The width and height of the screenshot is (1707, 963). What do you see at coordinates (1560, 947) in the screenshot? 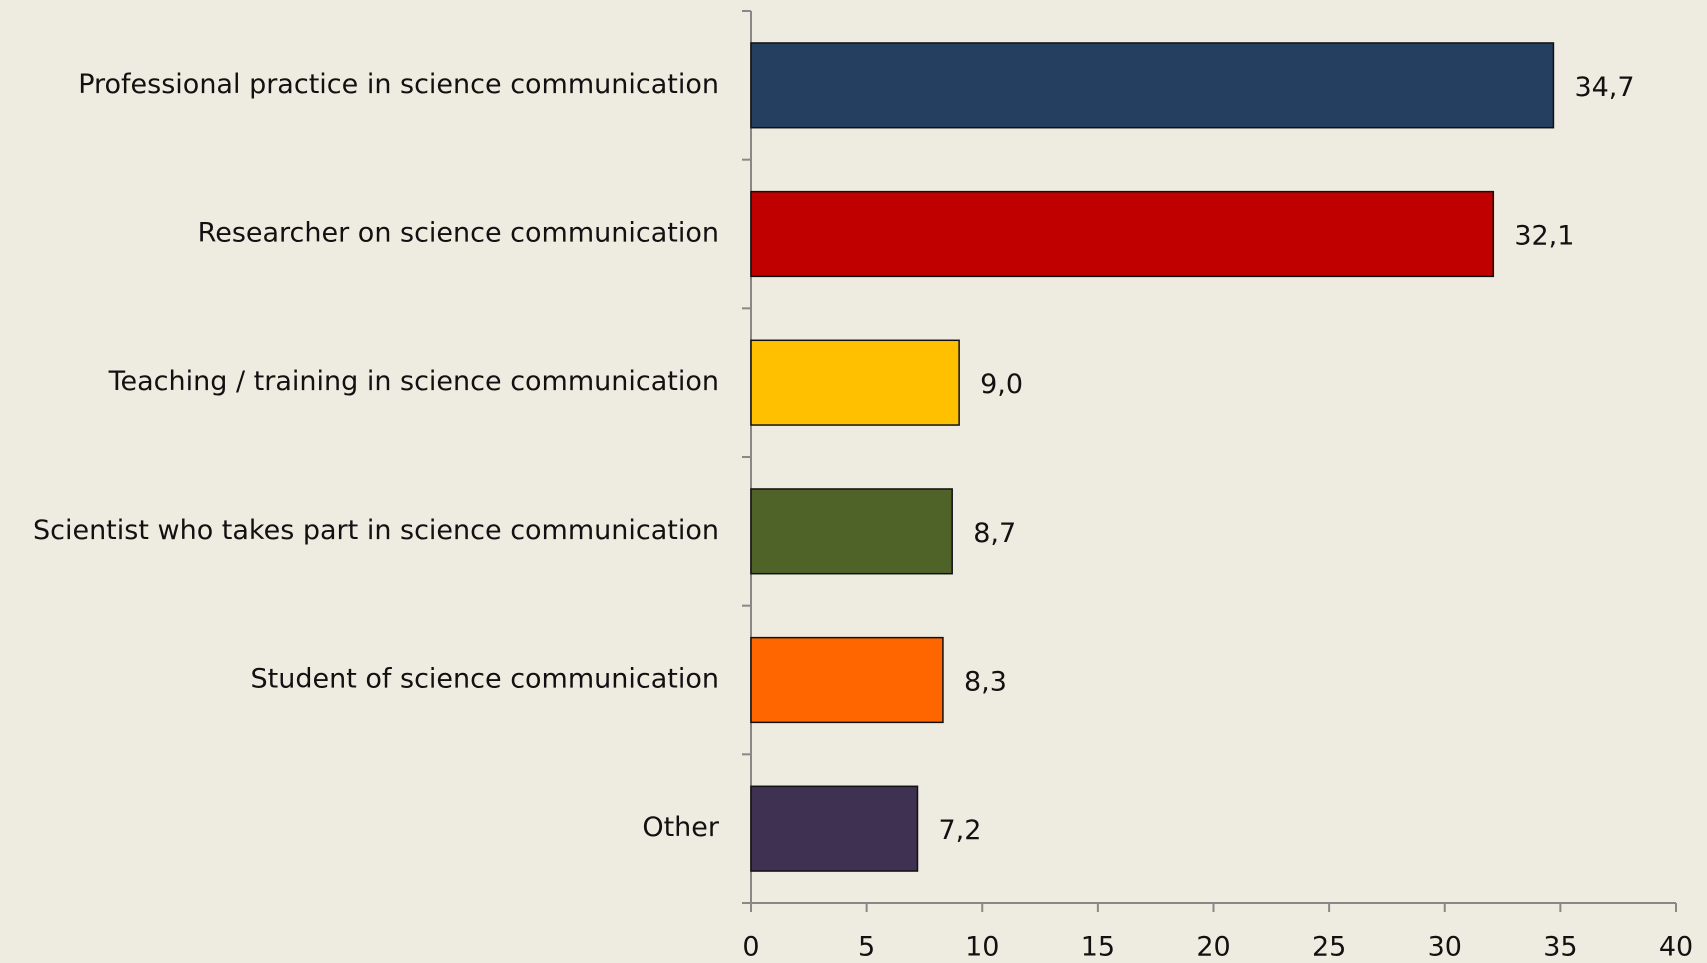
I see `x-tick-label: 35` at bounding box center [1560, 947].